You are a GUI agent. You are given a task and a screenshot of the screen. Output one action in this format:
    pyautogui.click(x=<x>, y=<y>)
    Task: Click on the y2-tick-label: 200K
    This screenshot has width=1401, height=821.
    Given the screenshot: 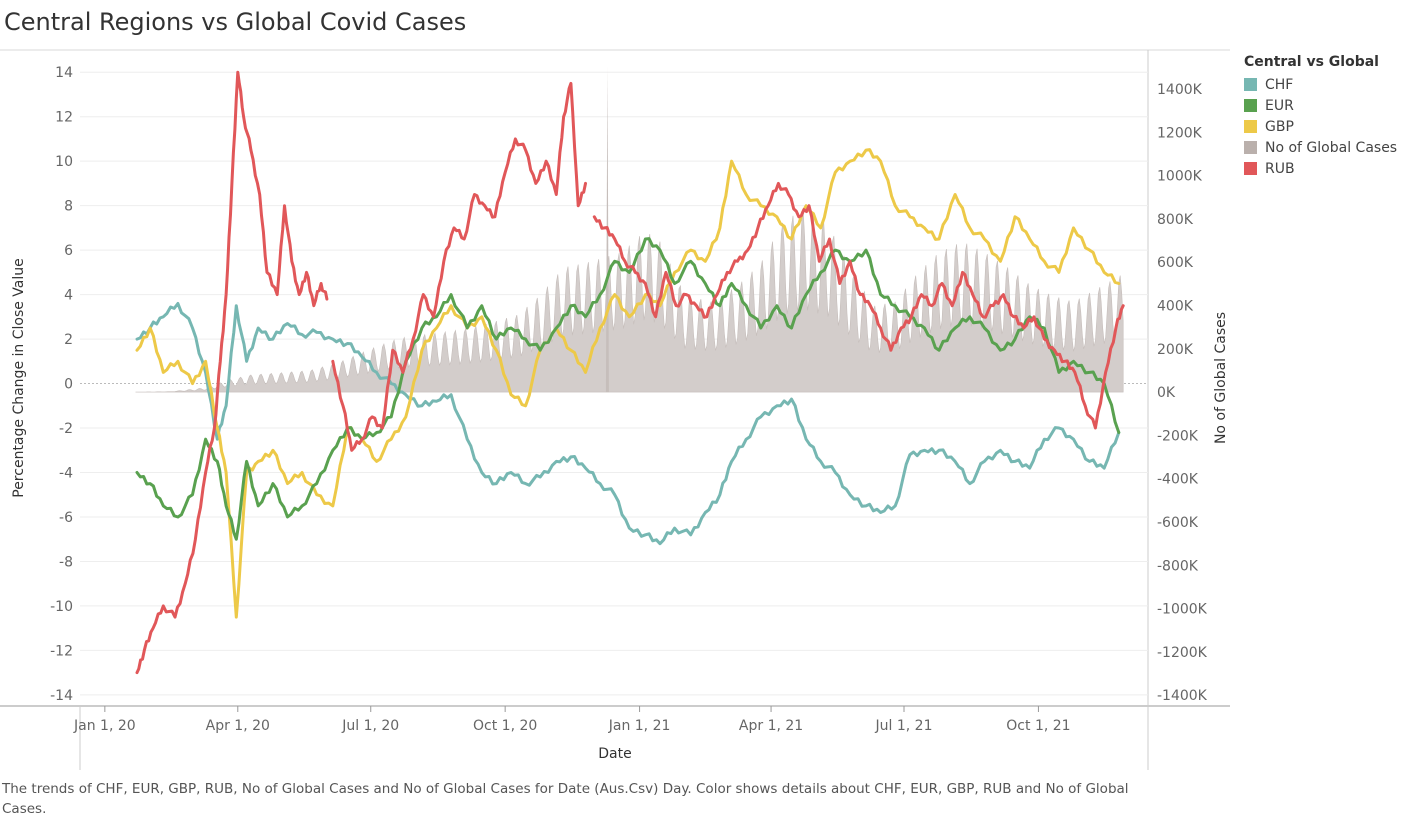 What is the action you would take?
    pyautogui.click(x=1175, y=350)
    